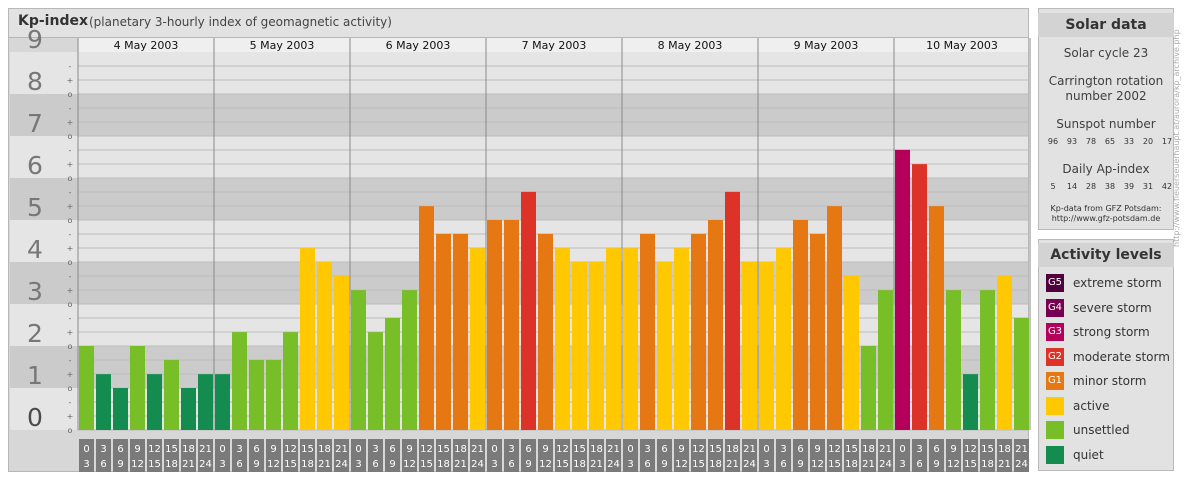 The width and height of the screenshot is (1184, 480). Describe the element at coordinates (239, 449) in the screenshot. I see `interval-start-label: 3` at that location.